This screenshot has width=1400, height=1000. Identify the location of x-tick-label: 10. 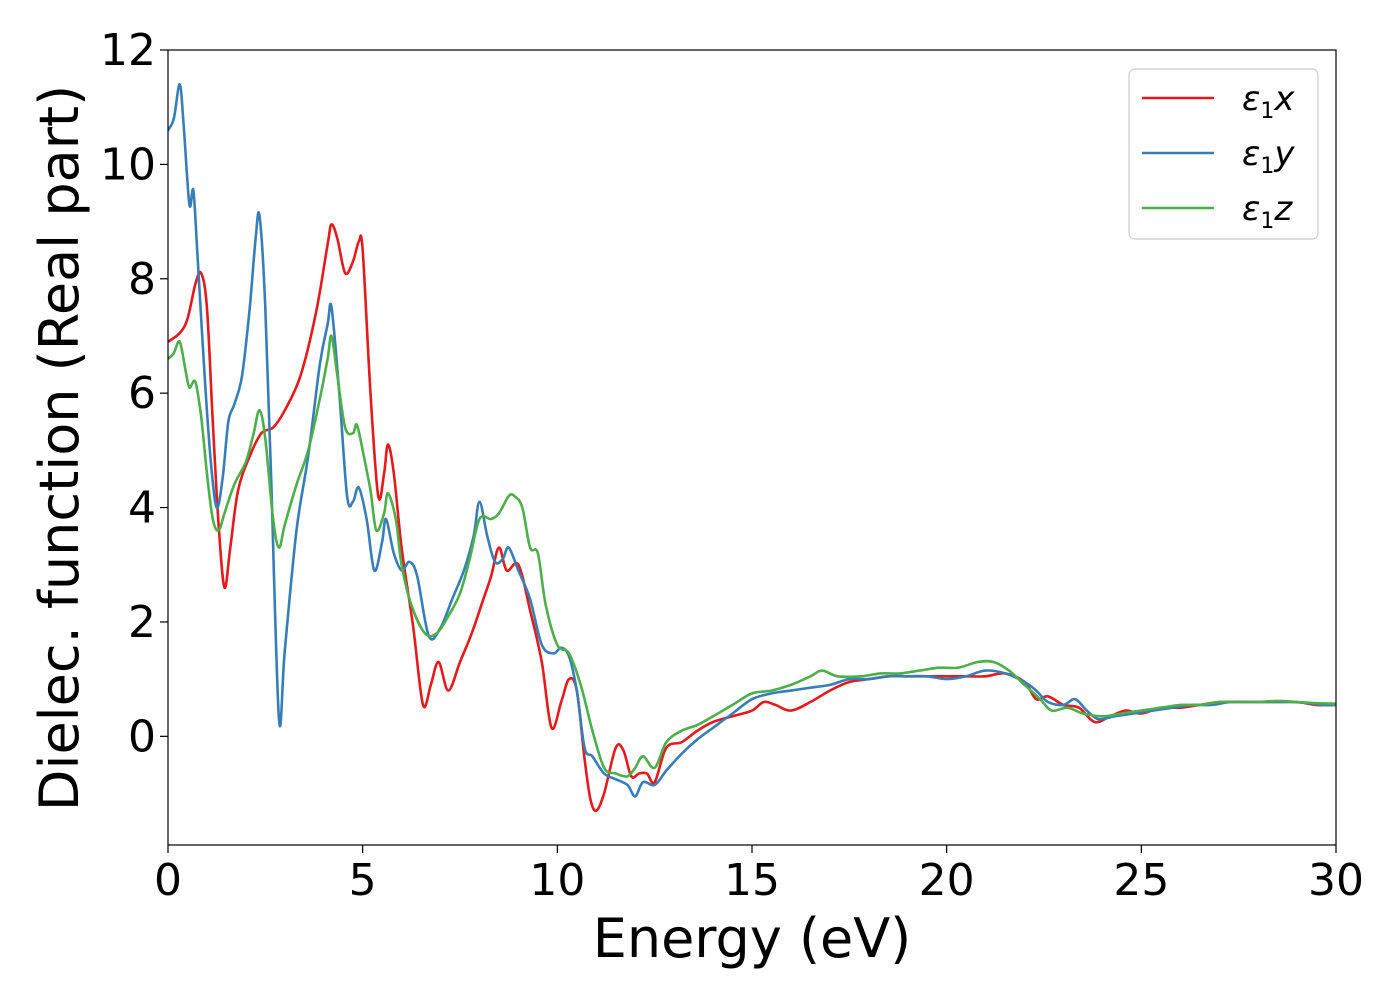
(557, 880).